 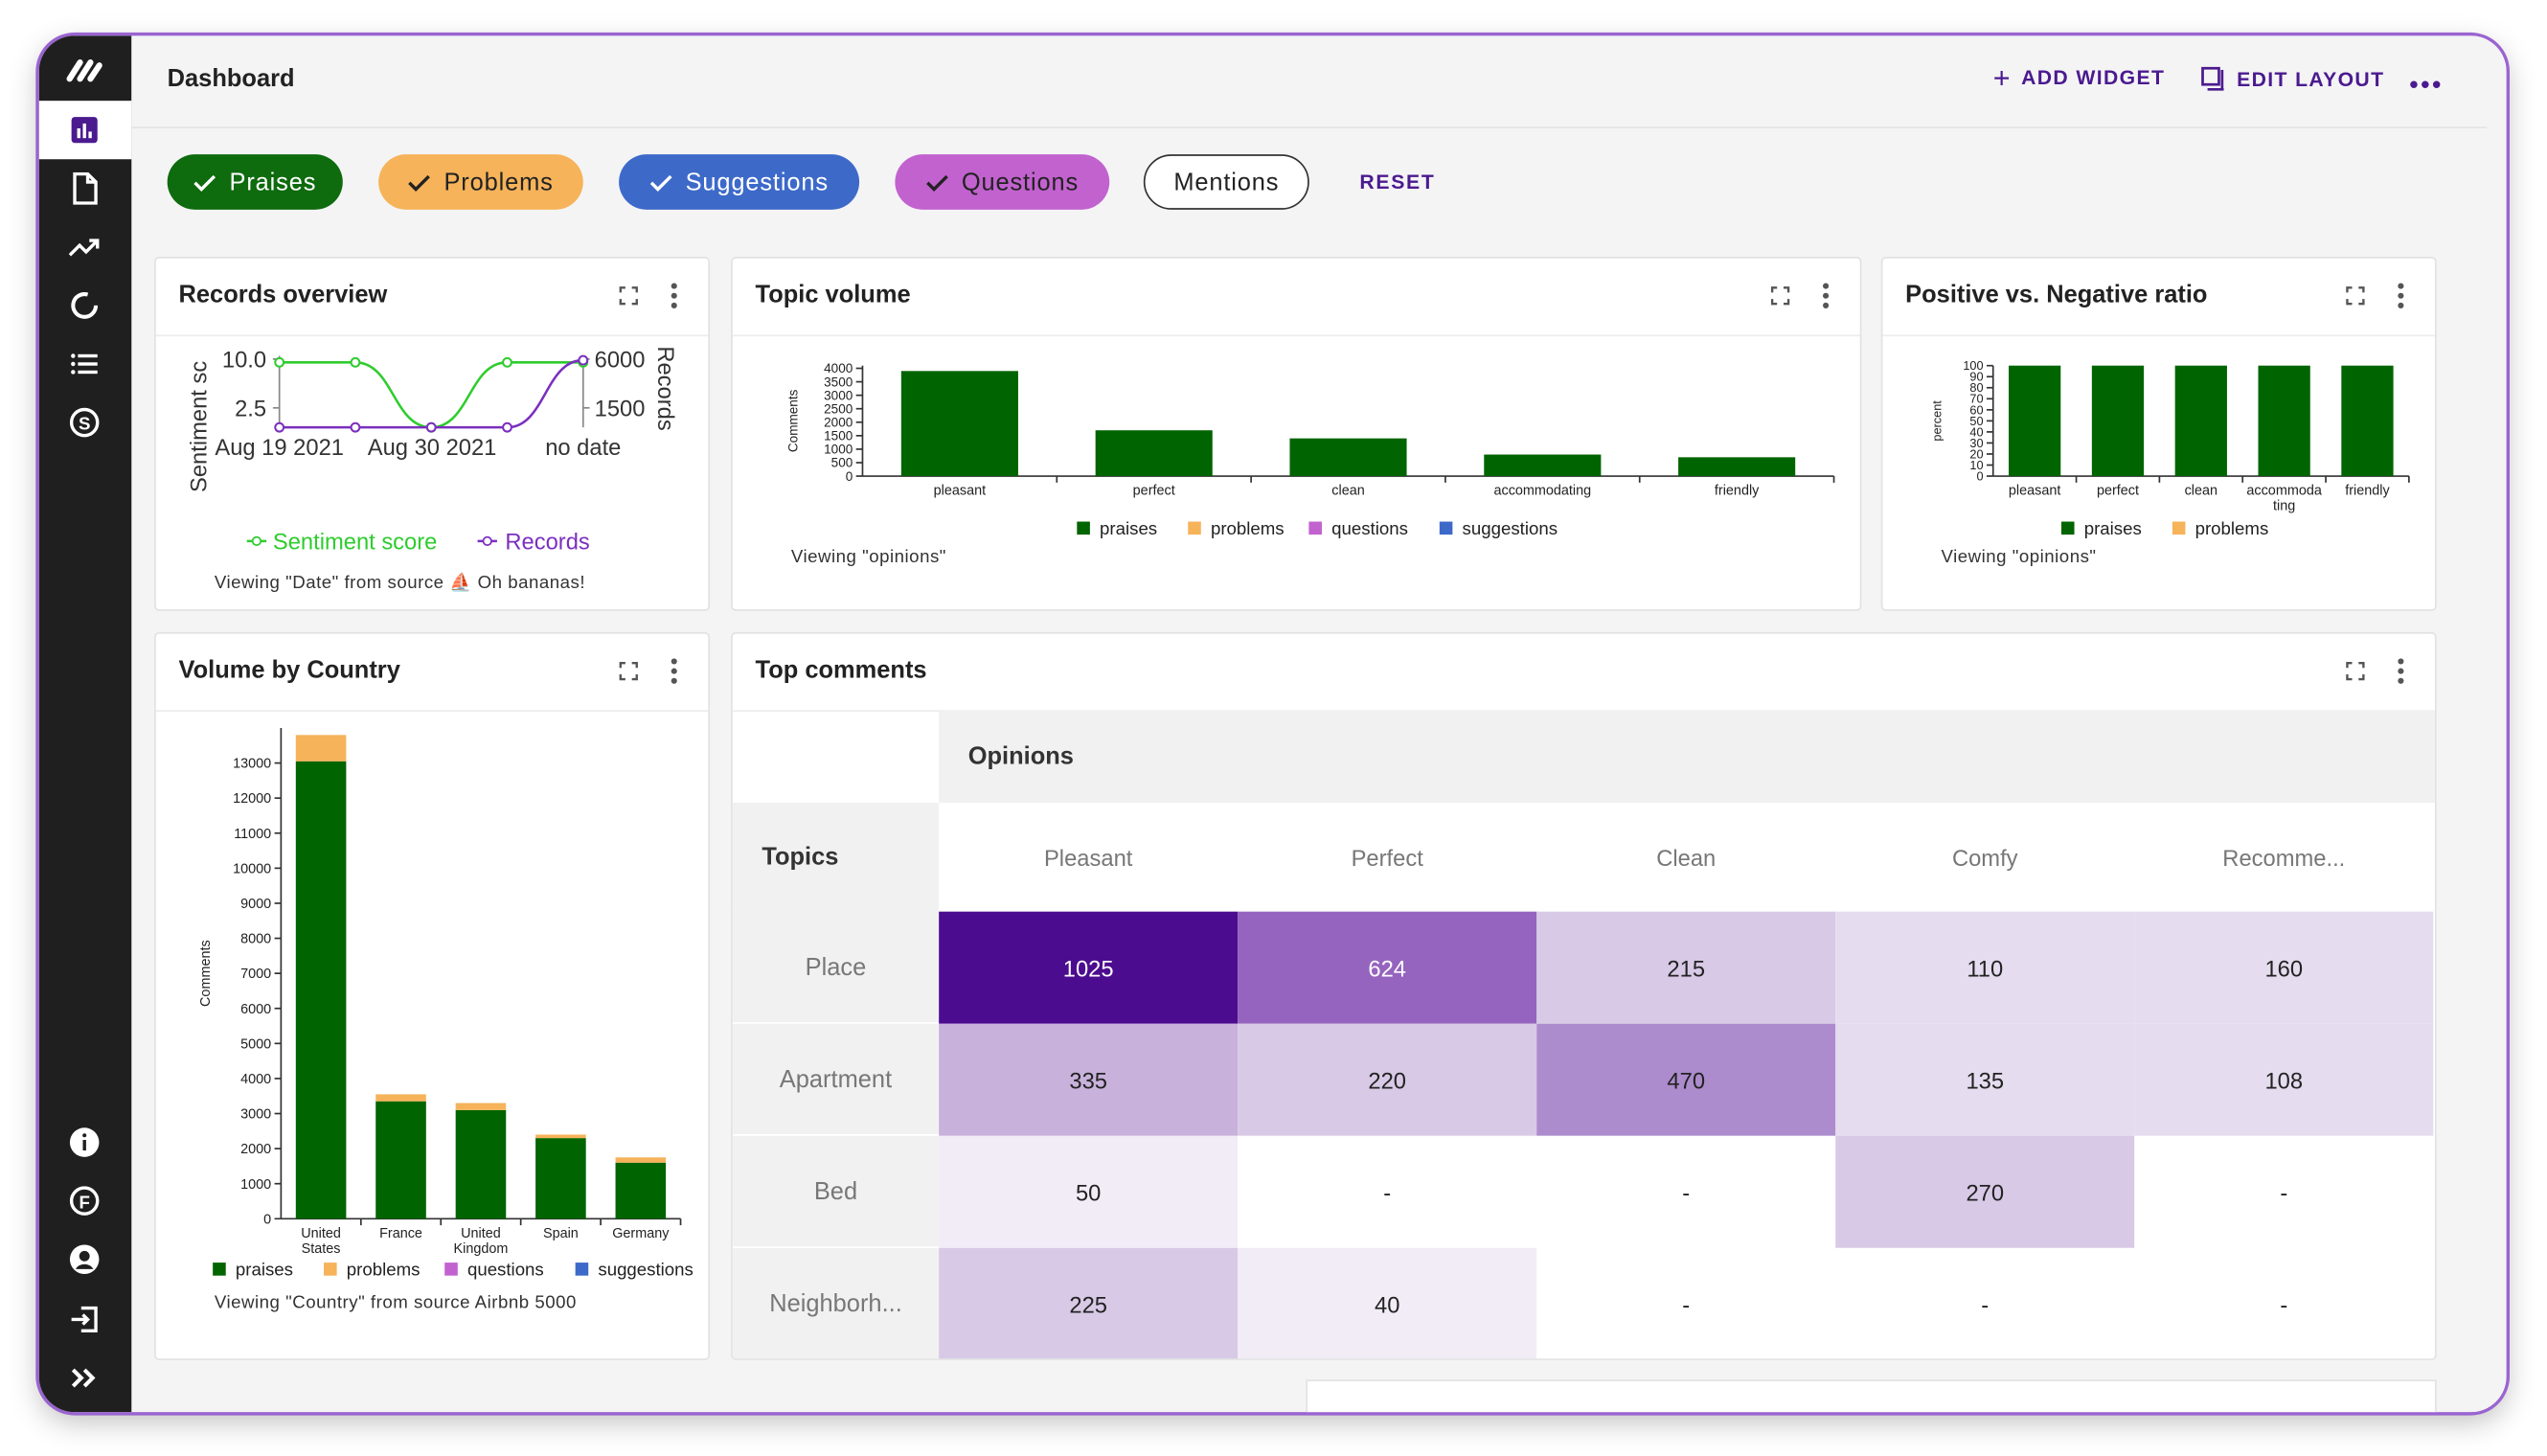 What do you see at coordinates (1089, 967) in the screenshot?
I see `heatmap-cell: 1025` at bounding box center [1089, 967].